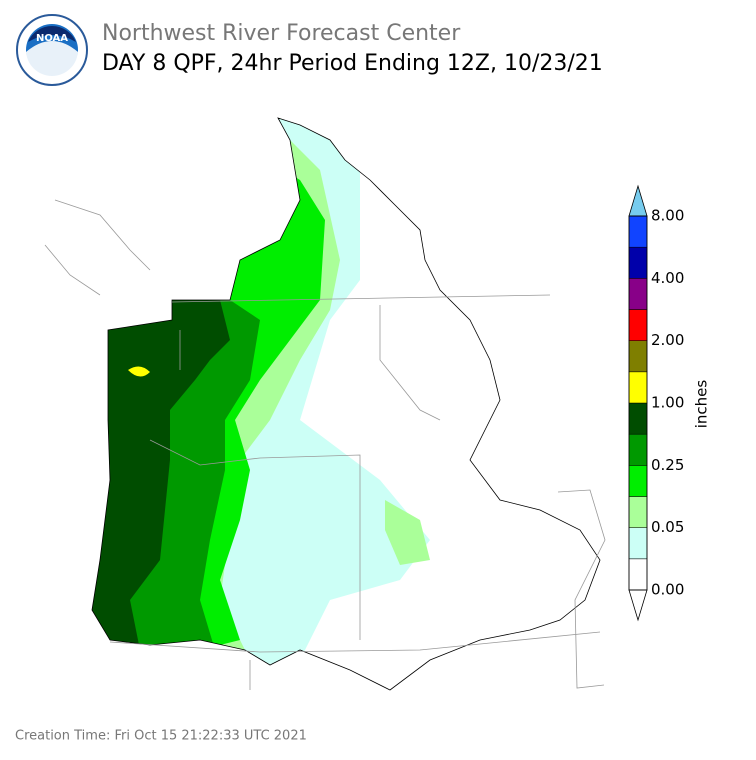 The width and height of the screenshot is (756, 760). What do you see at coordinates (667, 465) in the screenshot?
I see `colorbar-tick-label: 0.25` at bounding box center [667, 465].